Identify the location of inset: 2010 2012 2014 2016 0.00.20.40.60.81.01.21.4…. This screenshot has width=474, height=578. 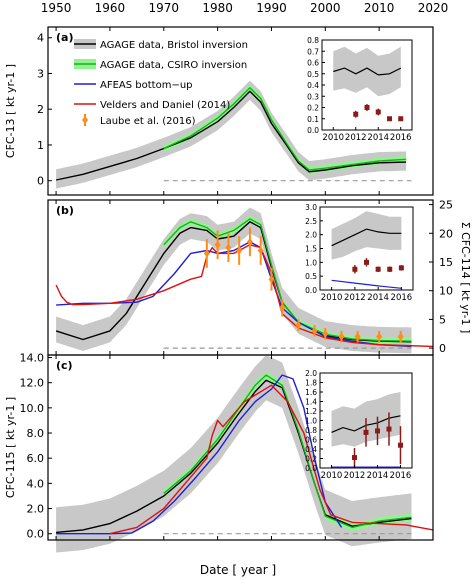
(359, 425).